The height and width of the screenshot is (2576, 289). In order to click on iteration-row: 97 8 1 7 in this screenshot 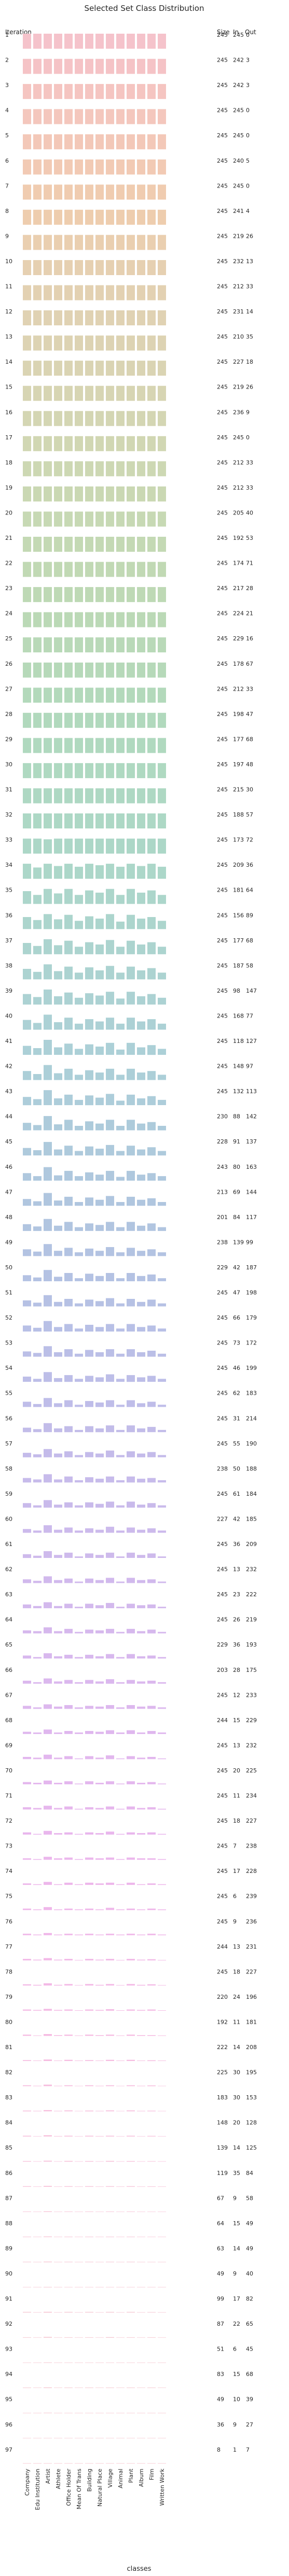, I will do `click(127, 2455)`.